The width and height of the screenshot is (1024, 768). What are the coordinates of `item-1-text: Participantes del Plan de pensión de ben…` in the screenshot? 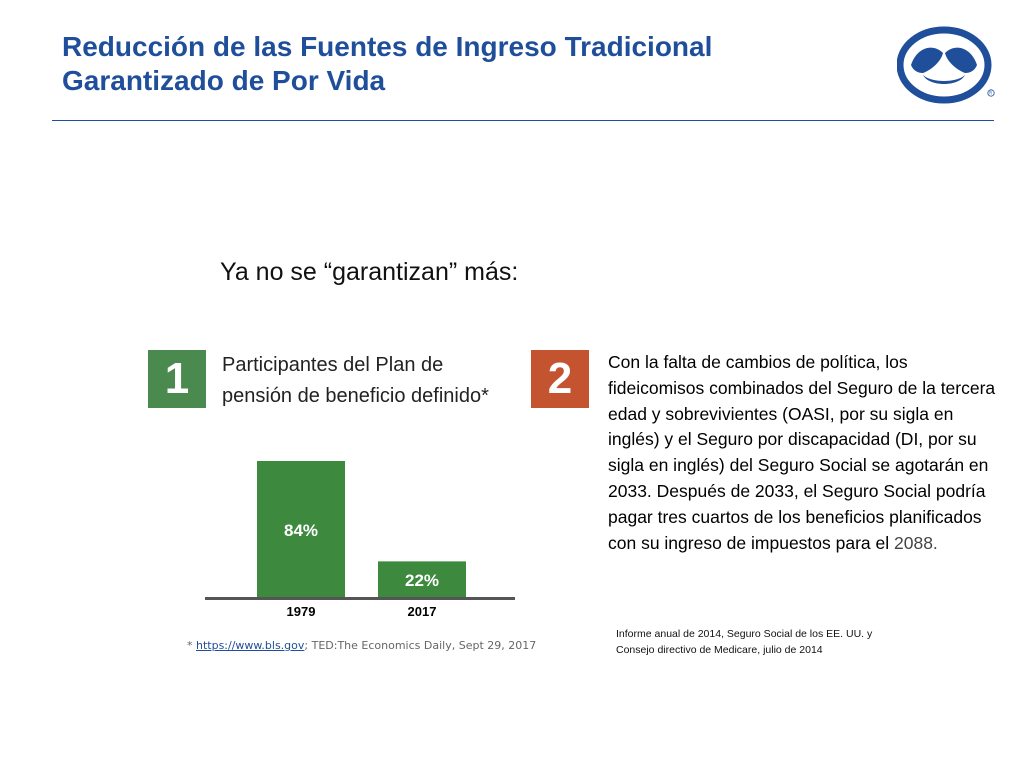 It's located at (355, 380).